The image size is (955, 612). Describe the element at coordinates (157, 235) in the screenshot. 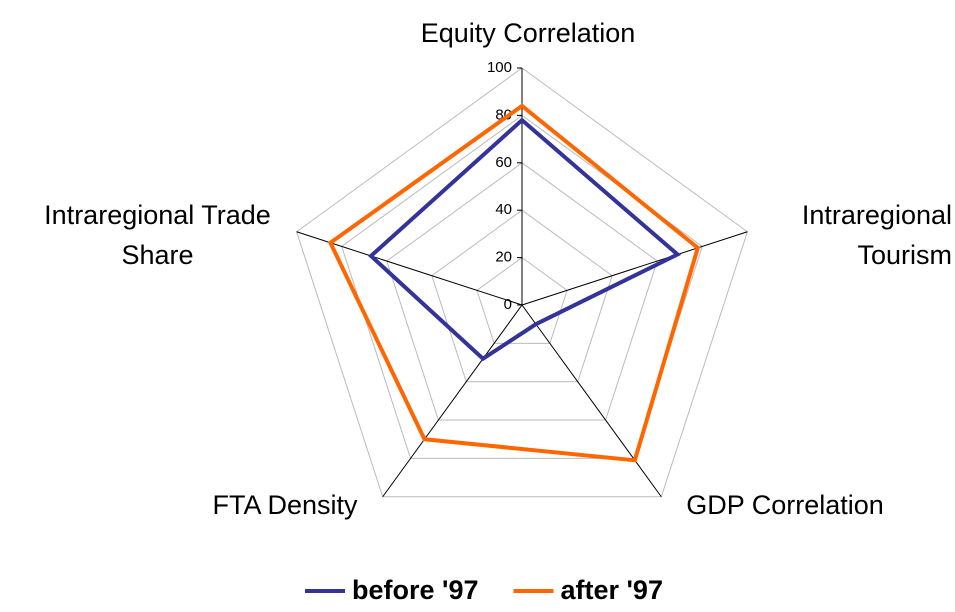

I see `axis-label: Intraregional Trade Share` at that location.